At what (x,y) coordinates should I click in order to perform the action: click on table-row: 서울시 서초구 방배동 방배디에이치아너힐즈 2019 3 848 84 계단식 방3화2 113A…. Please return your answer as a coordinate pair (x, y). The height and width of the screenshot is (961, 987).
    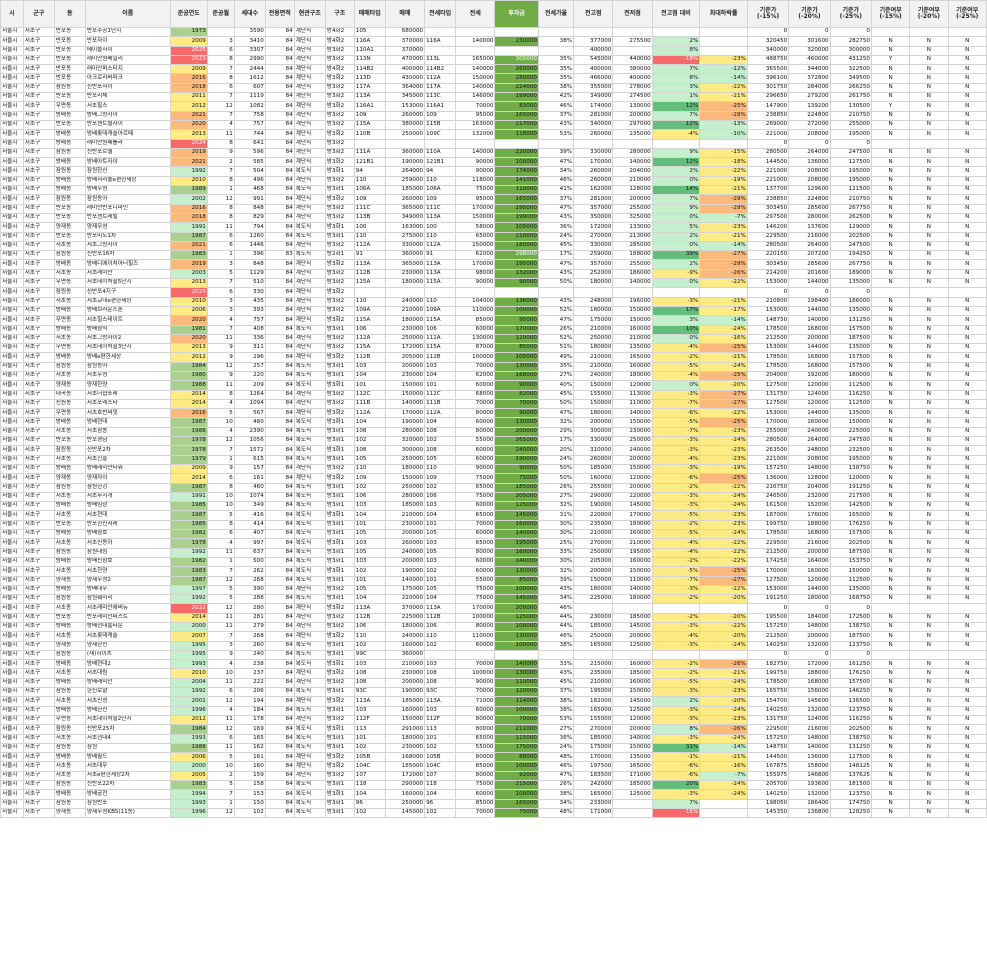
    Looking at the image, I should click on (493, 264).